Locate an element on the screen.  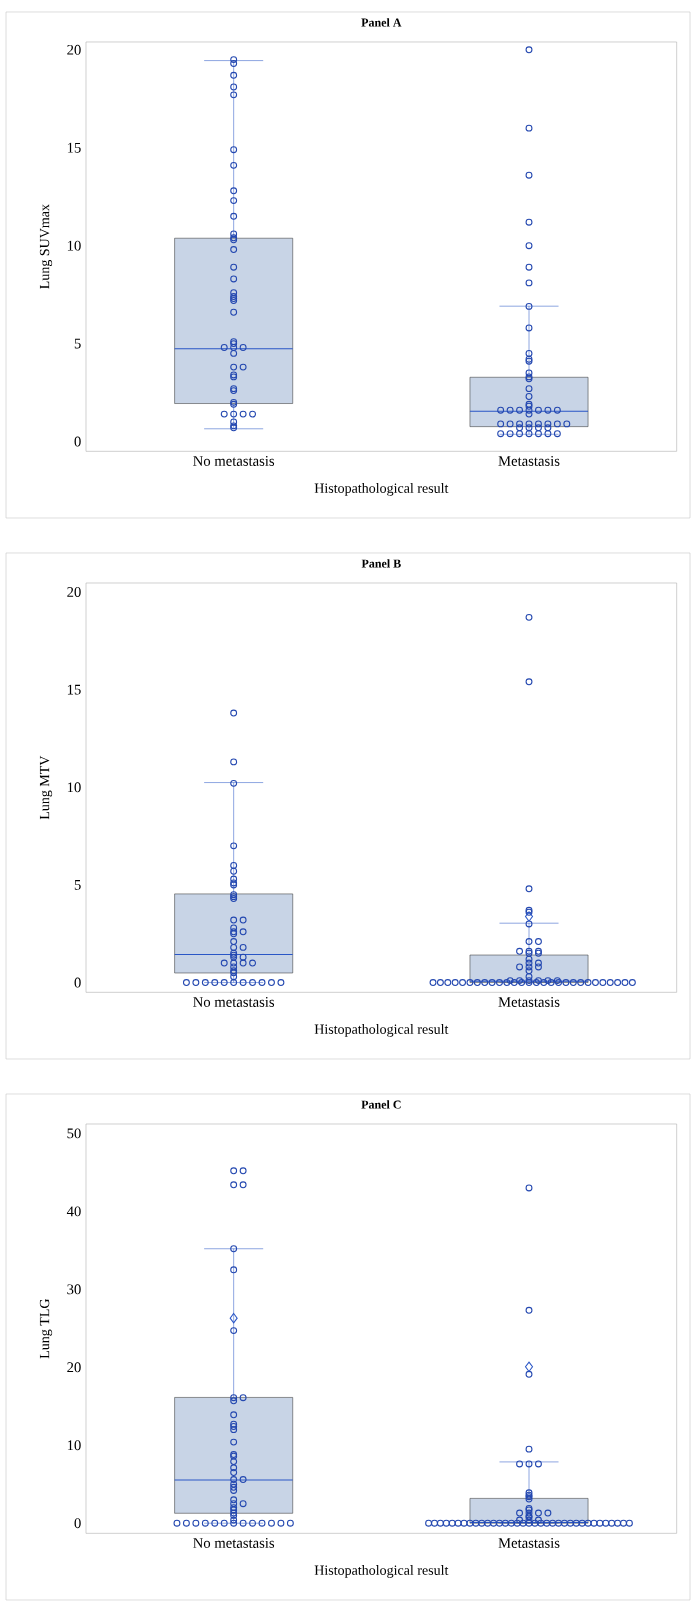
y-axis-title: Lung MTV is located at coordinates (46, 787).